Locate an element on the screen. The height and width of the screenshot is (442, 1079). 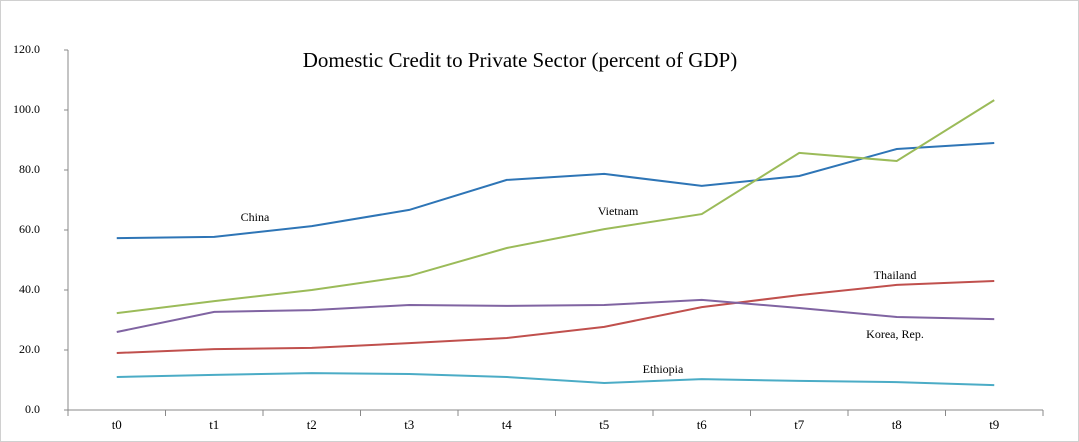
x-tick-label: t5 is located at coordinates (604, 424).